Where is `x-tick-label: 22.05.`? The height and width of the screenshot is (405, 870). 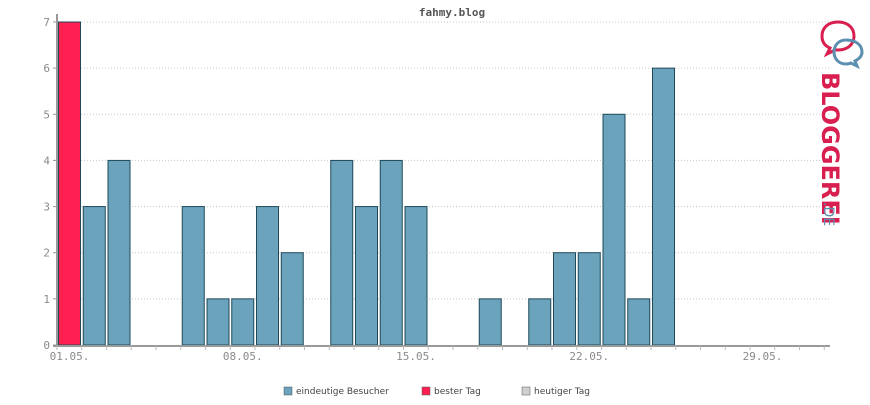 x-tick-label: 22.05. is located at coordinates (589, 356).